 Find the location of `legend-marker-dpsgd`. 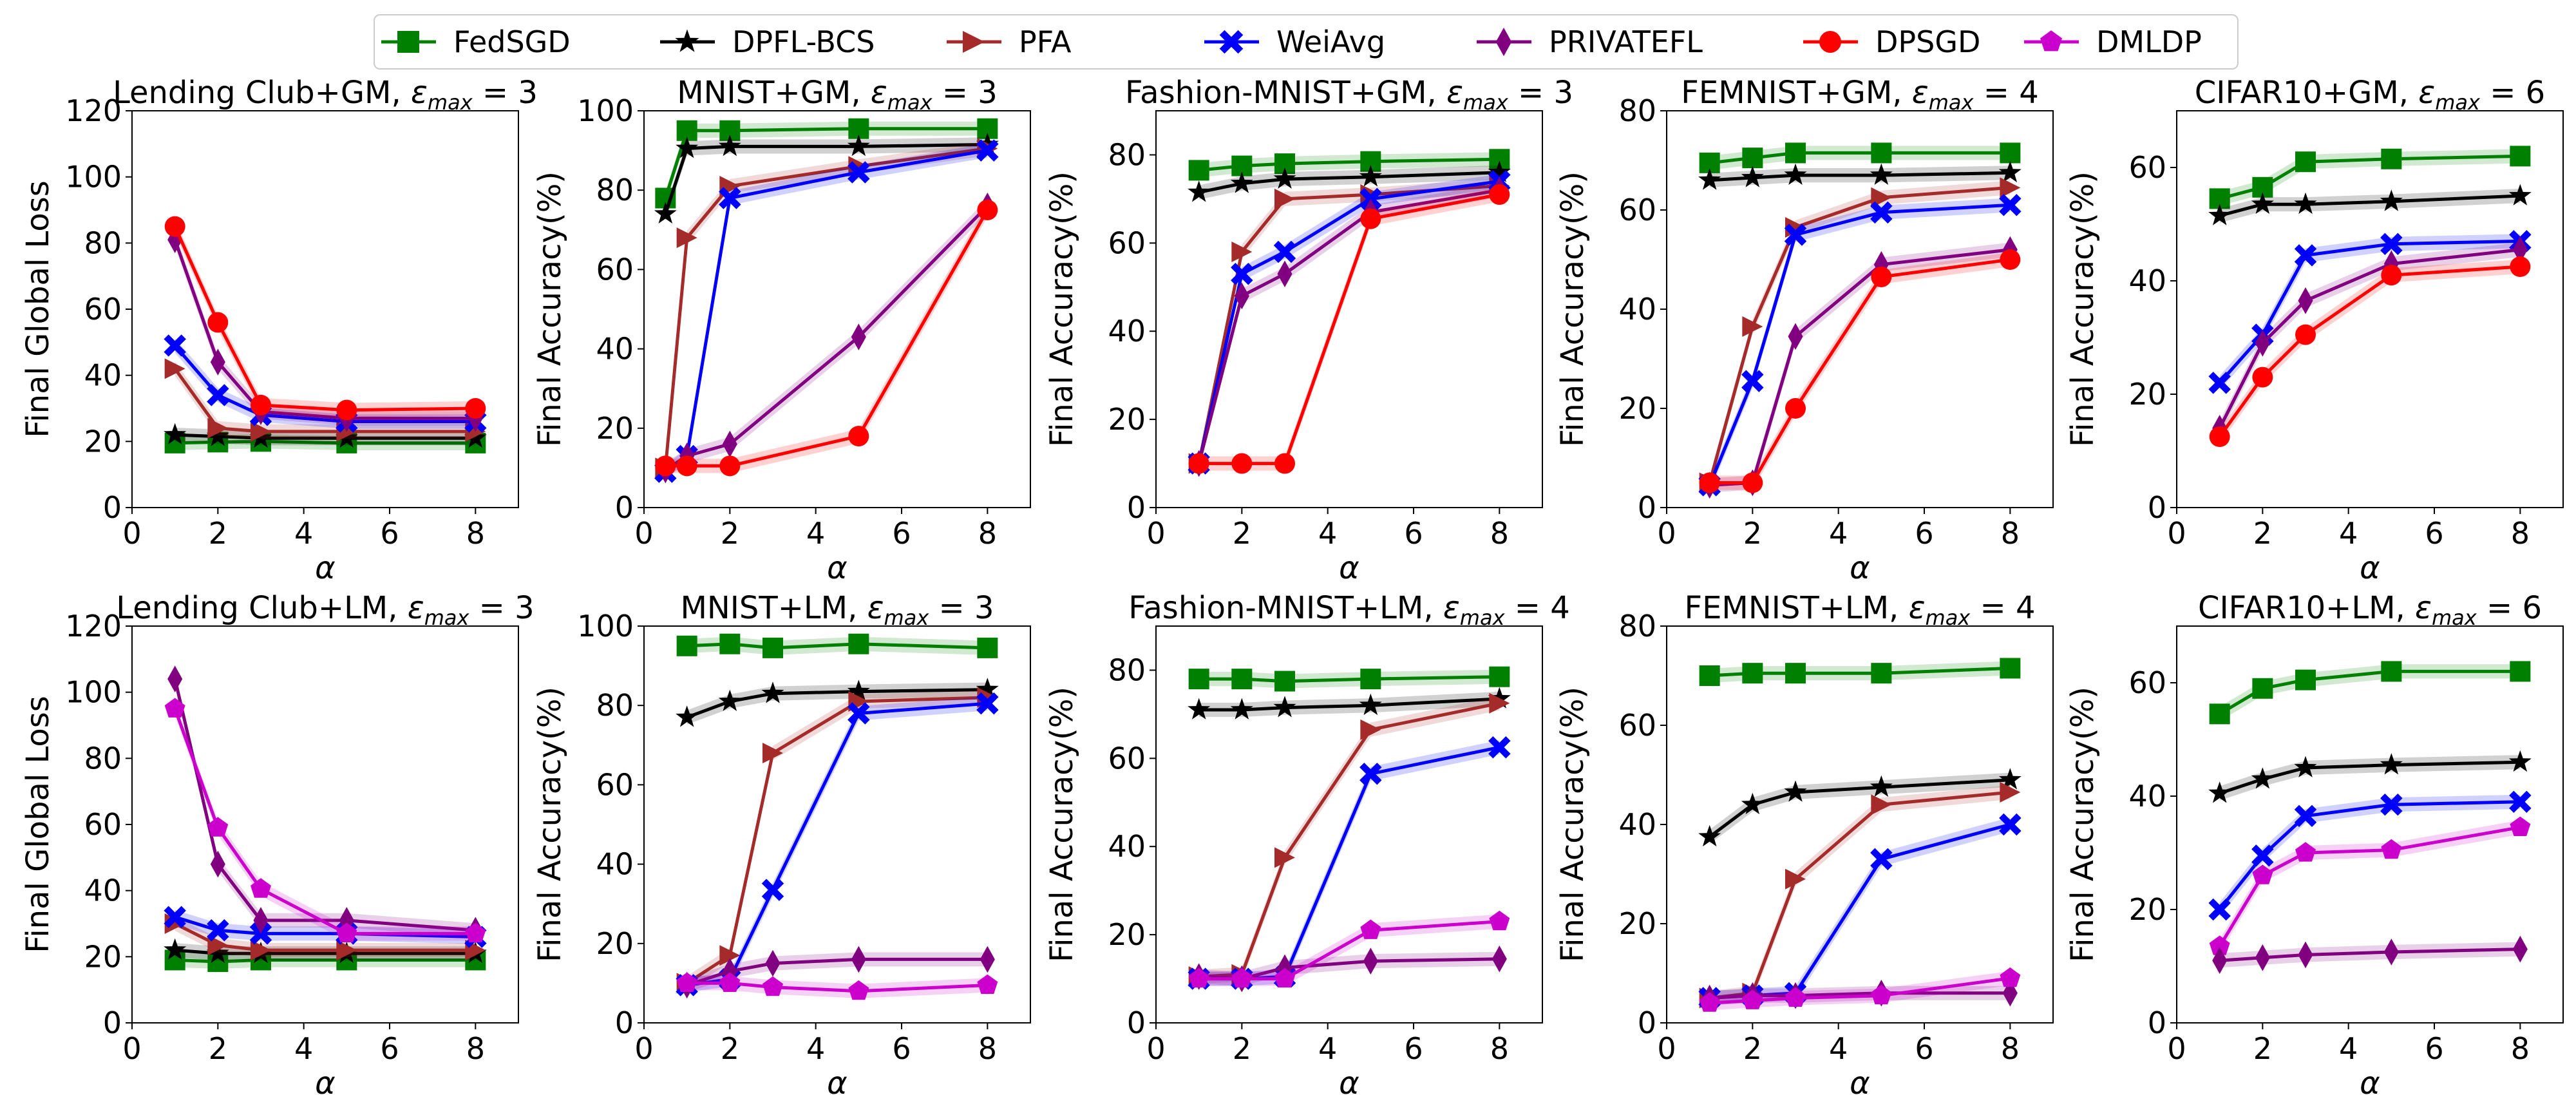

legend-marker-dpsgd is located at coordinates (1830, 42).